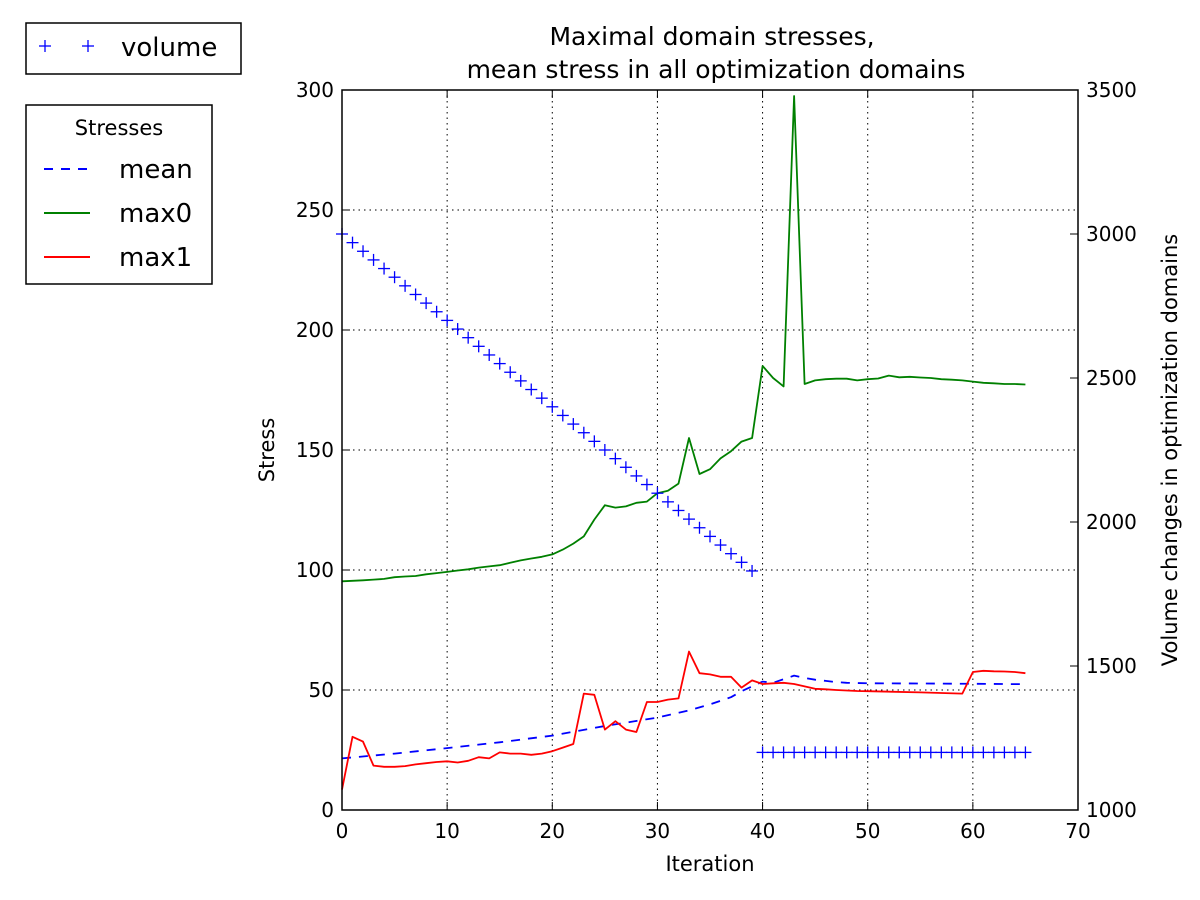 This screenshot has width=1200, height=900. I want to click on x-tick-label: 20, so click(552, 831).